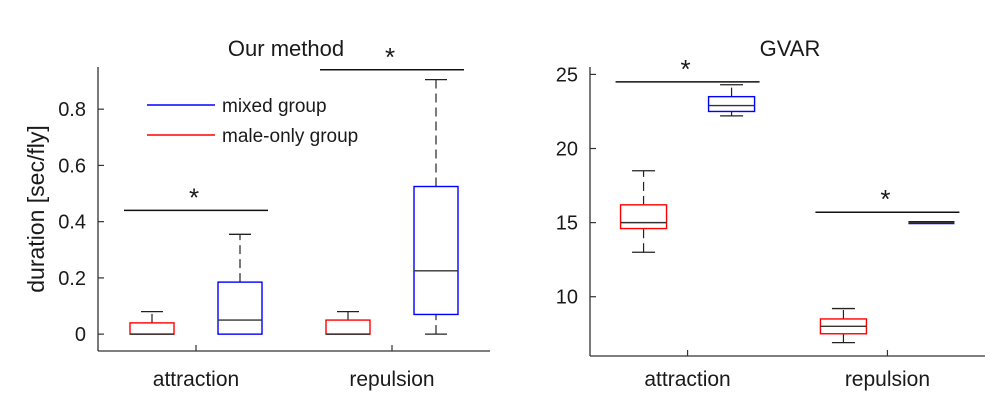  Describe the element at coordinates (567, 298) in the screenshot. I see `y-tick-label: 10` at that location.